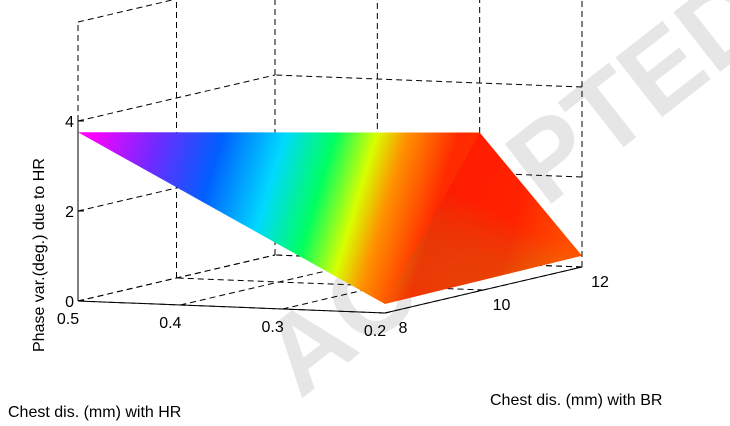 Image resolution: width=730 pixels, height=426 pixels. I want to click on y-tick-label: 10, so click(502, 305).